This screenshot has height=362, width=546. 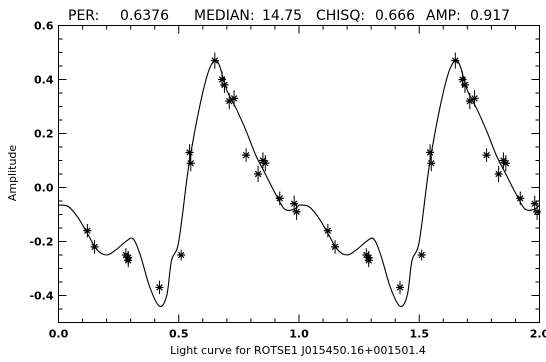 What do you see at coordinates (179, 334) in the screenshot?
I see `x-tick-label: 0.5` at bounding box center [179, 334].